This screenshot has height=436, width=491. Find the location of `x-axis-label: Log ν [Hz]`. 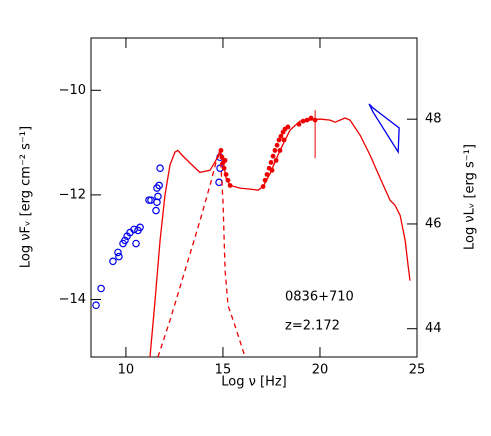

x-axis-label: Log ν [Hz] is located at coordinates (254, 382).